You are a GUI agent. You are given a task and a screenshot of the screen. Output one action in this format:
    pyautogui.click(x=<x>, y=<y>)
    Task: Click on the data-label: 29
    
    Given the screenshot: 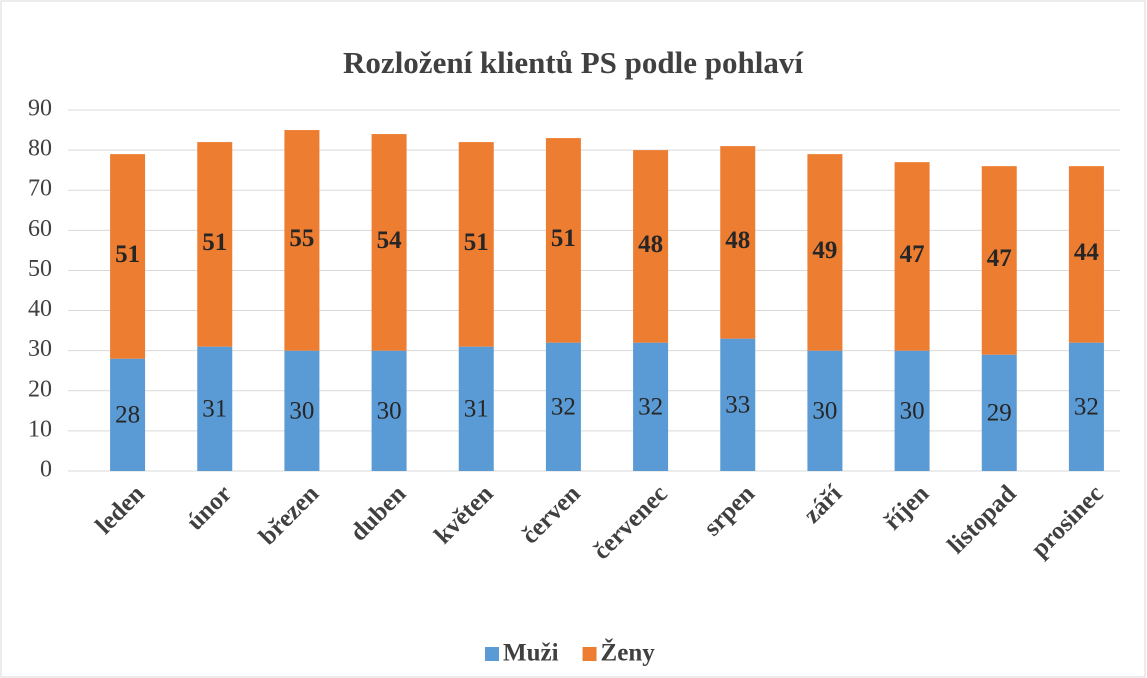 What is the action you would take?
    pyautogui.click(x=999, y=413)
    